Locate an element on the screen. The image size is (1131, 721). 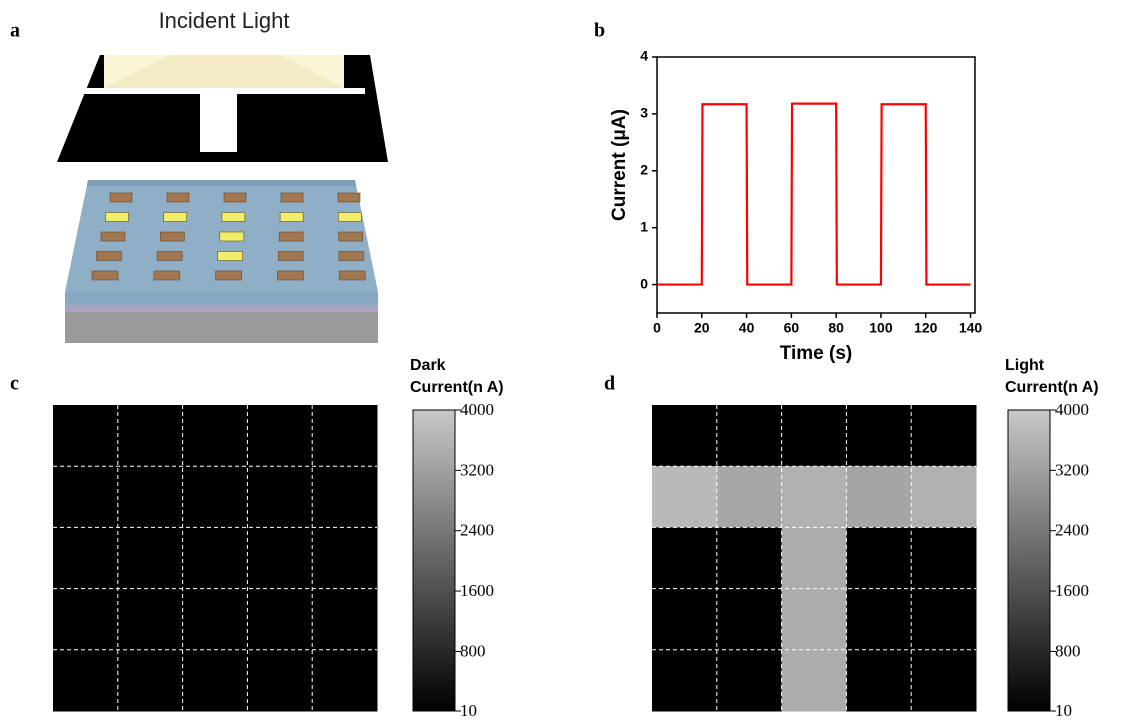
mask-illustration is located at coordinates (222, 108).